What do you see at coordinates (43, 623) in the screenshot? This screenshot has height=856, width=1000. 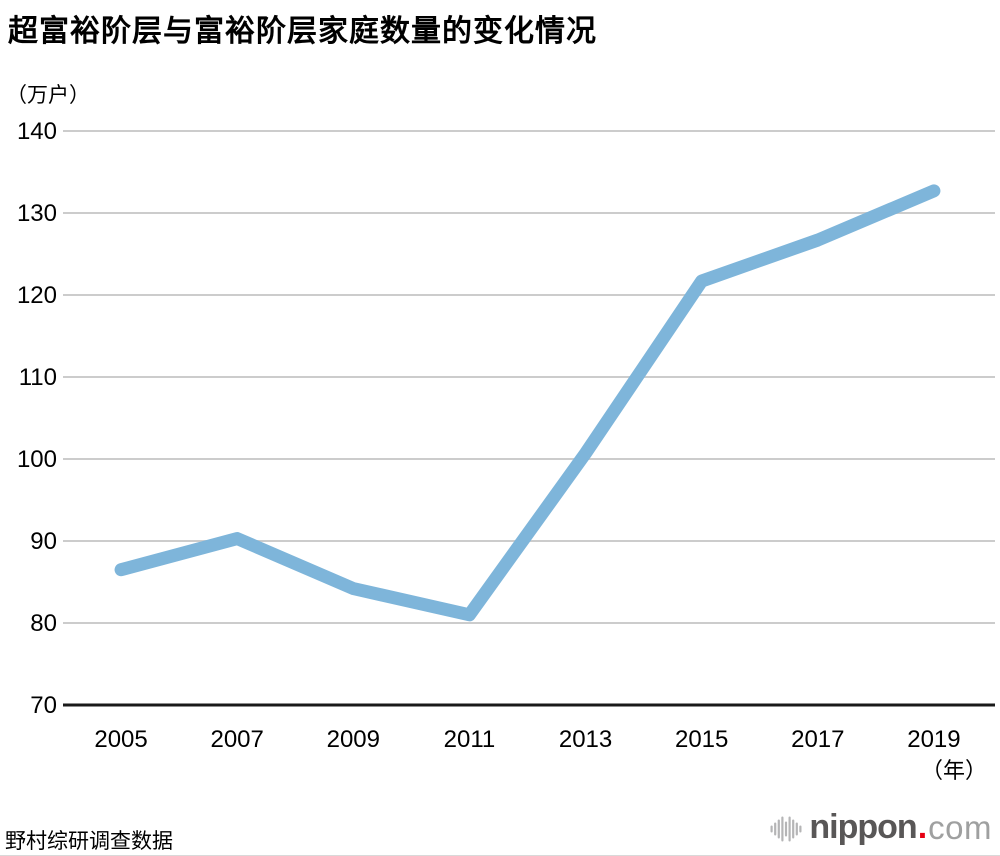 I see `y-tick-label: 80` at bounding box center [43, 623].